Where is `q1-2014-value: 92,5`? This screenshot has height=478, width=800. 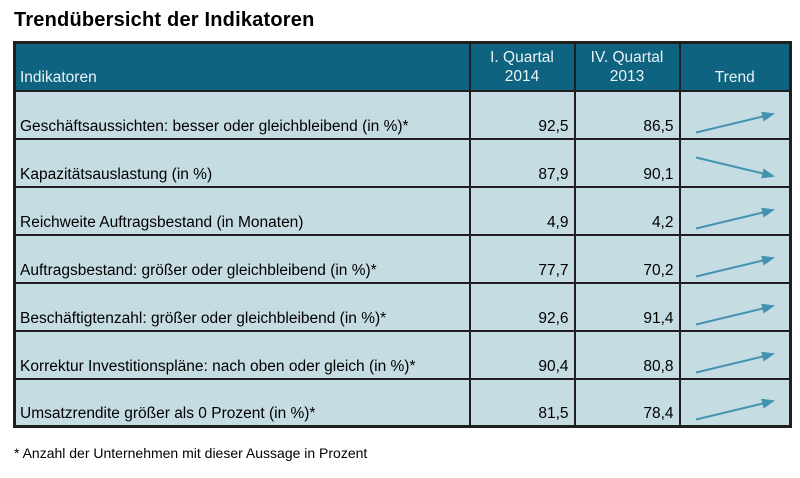
q1-2014-value: 92,5 is located at coordinates (522, 114).